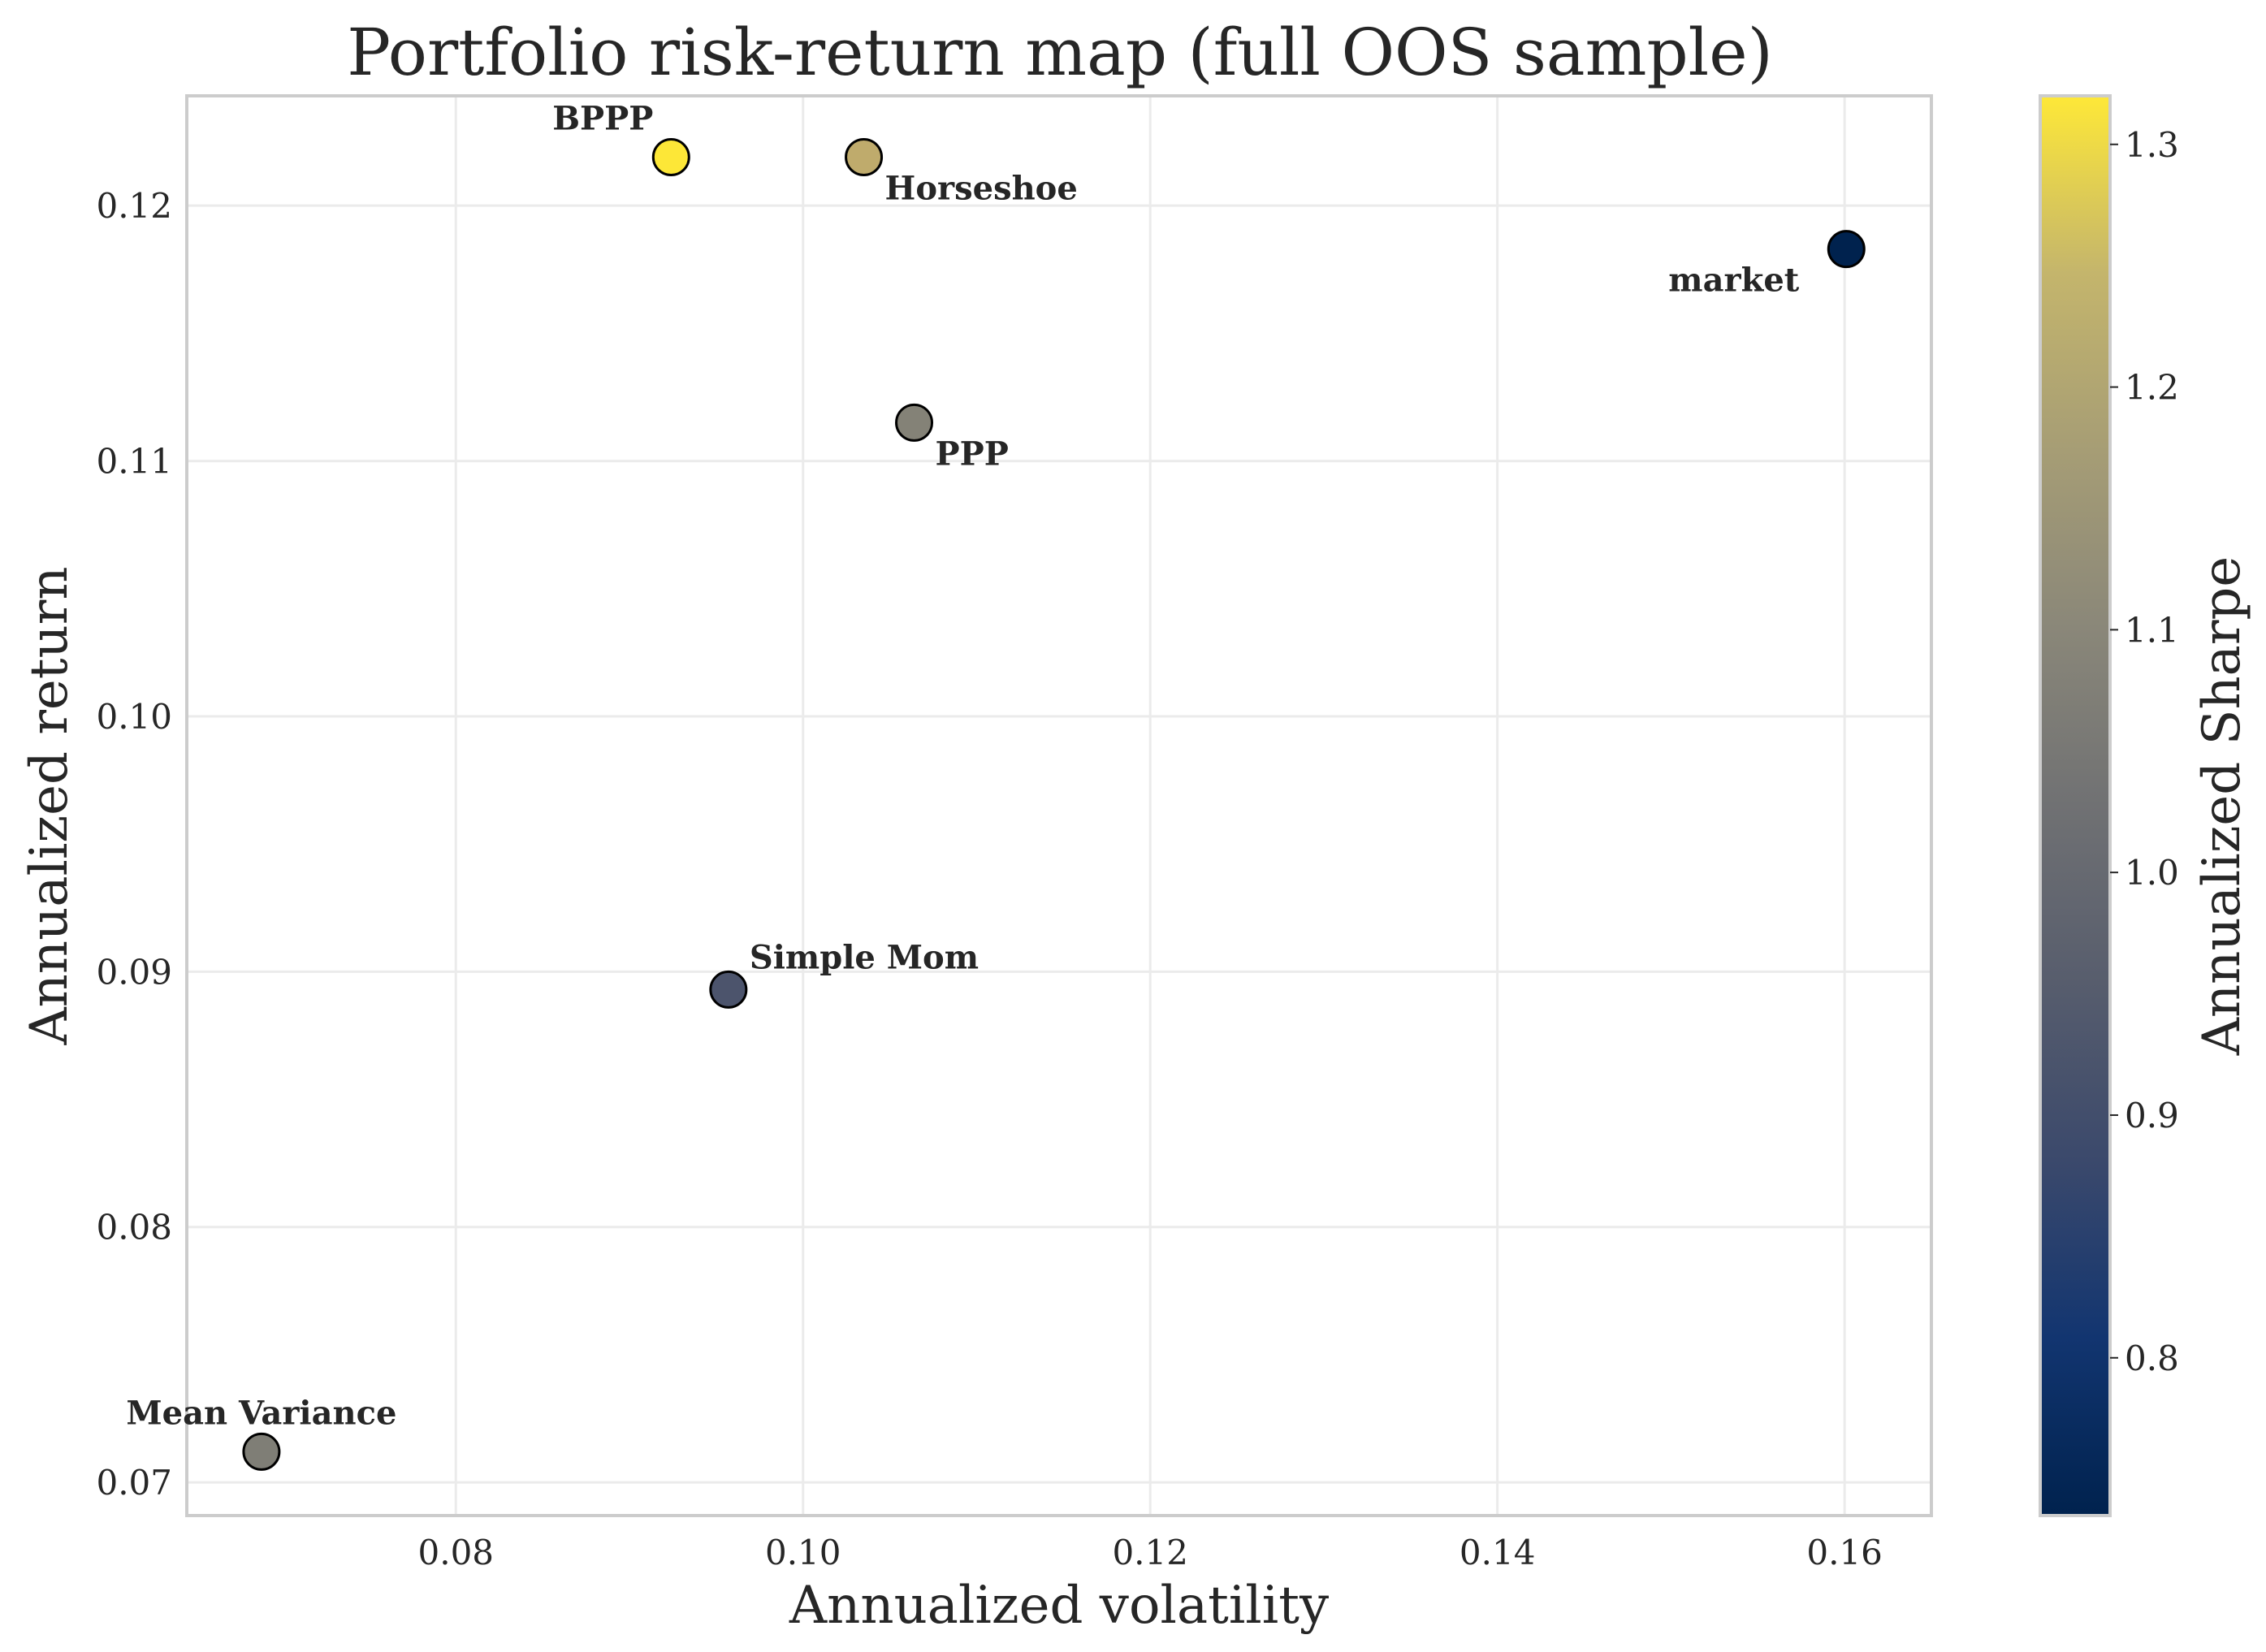  What do you see at coordinates (2152, 1358) in the screenshot?
I see `colorbar-tick-label: 0.8` at bounding box center [2152, 1358].